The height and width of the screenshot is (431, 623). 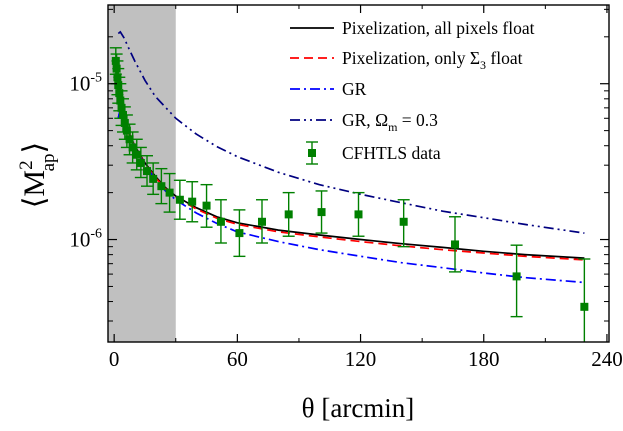 I want to click on x-tick-label: 0, so click(x=114, y=359).